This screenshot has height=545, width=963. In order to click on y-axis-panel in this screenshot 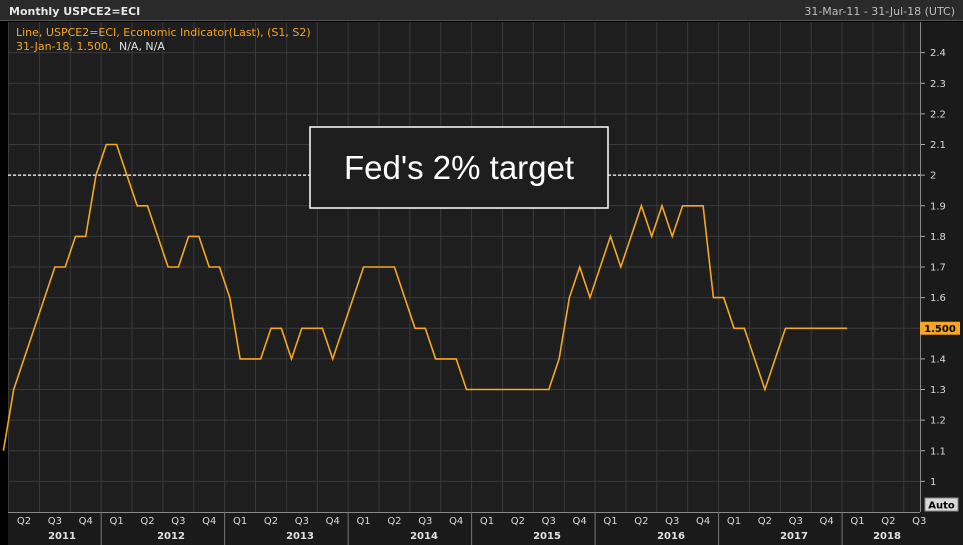, I will do `click(941, 267)`.